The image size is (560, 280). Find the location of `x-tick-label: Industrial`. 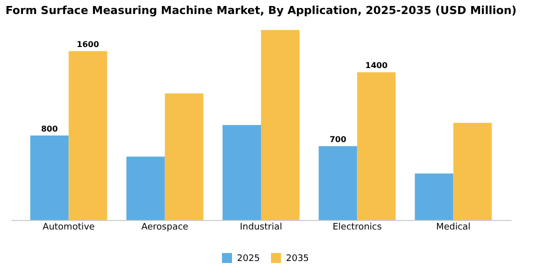

x-tick-label: Industrial is located at coordinates (261, 227).